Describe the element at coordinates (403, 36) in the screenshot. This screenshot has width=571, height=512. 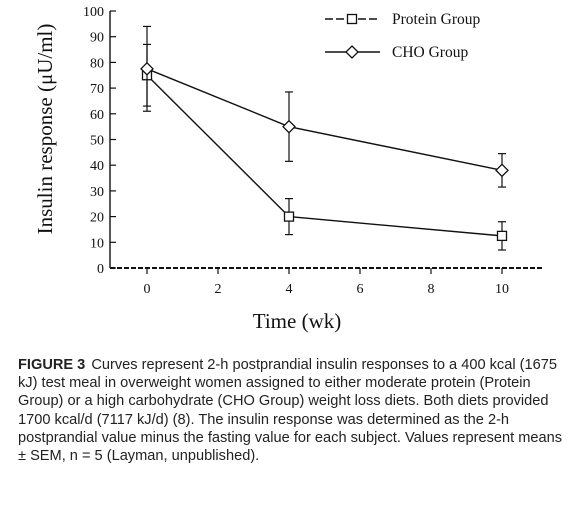
I see `legend: Protein Group CHO Group` at that location.